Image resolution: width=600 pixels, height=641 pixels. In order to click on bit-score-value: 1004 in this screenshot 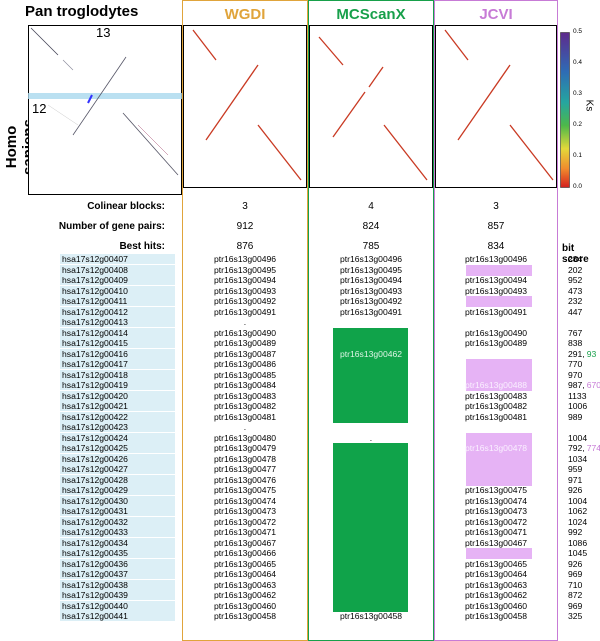, I will do `click(578, 500)`.